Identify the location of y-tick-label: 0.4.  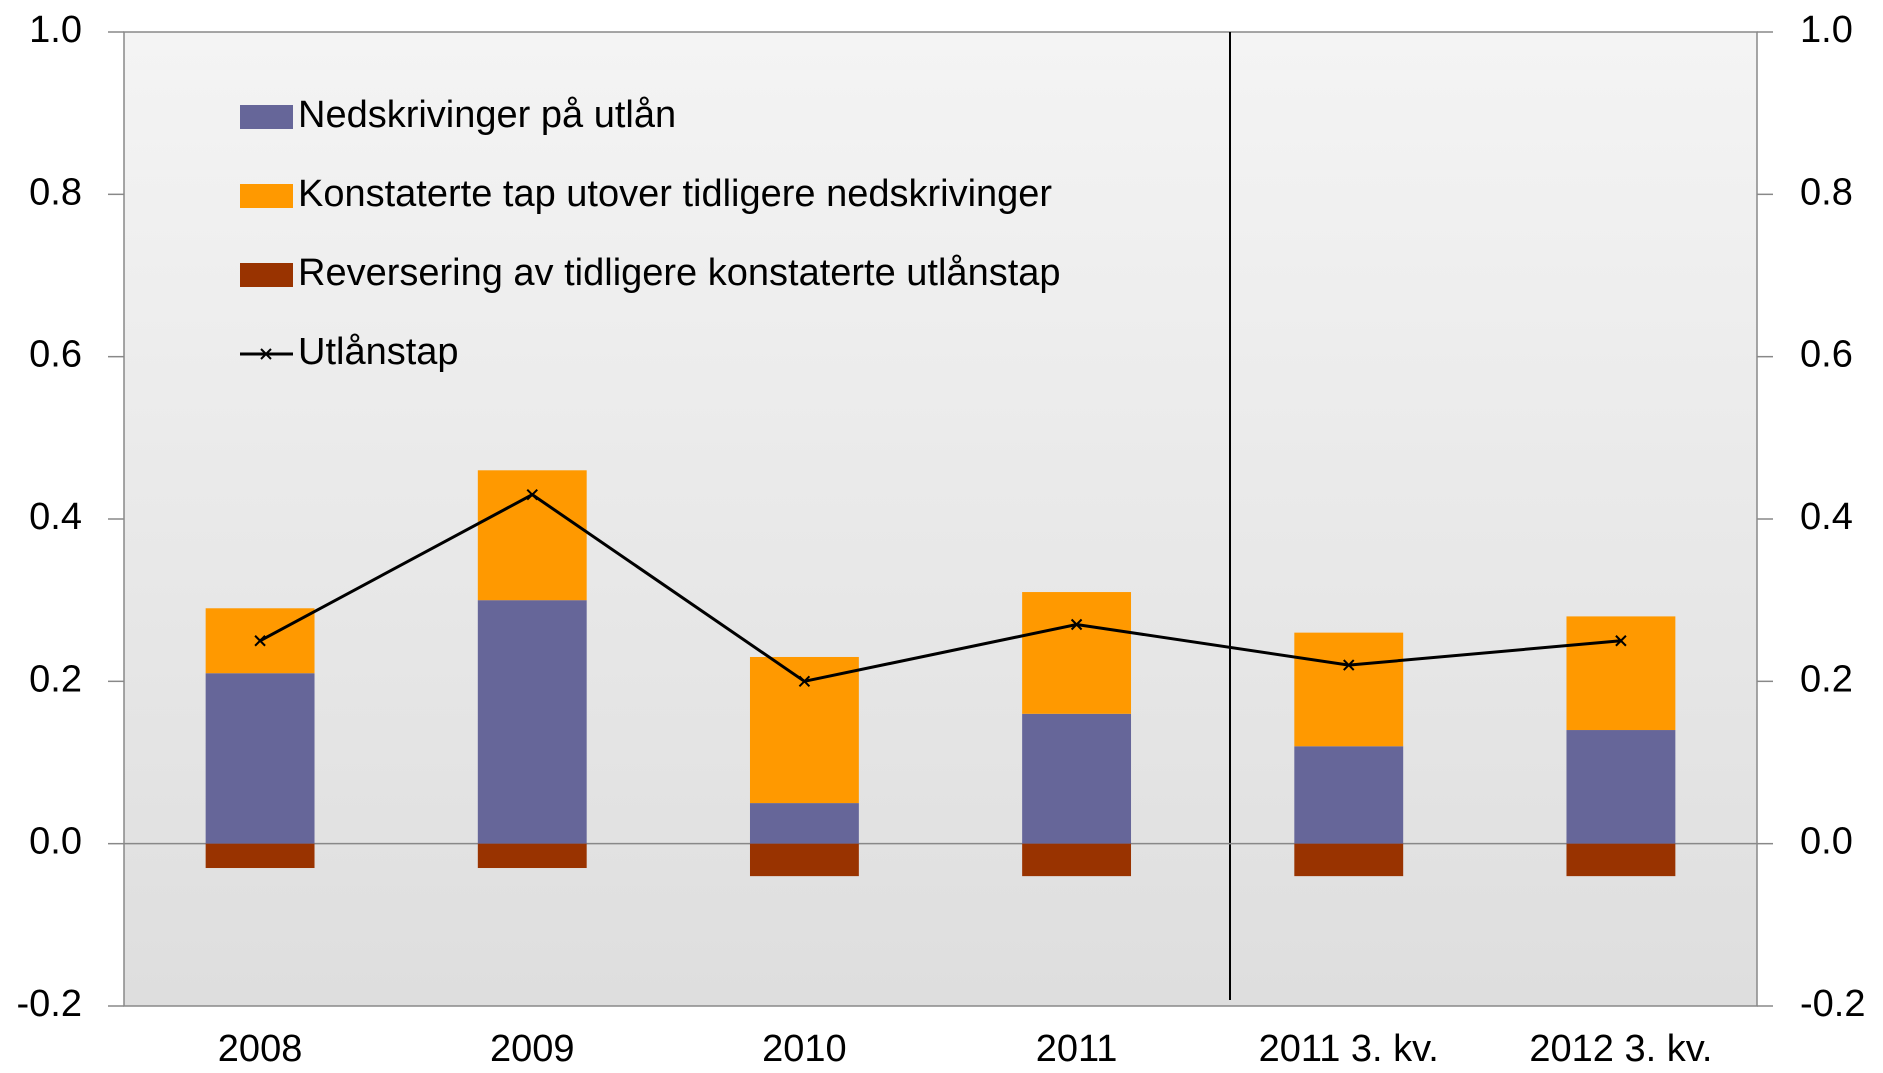
(55, 517).